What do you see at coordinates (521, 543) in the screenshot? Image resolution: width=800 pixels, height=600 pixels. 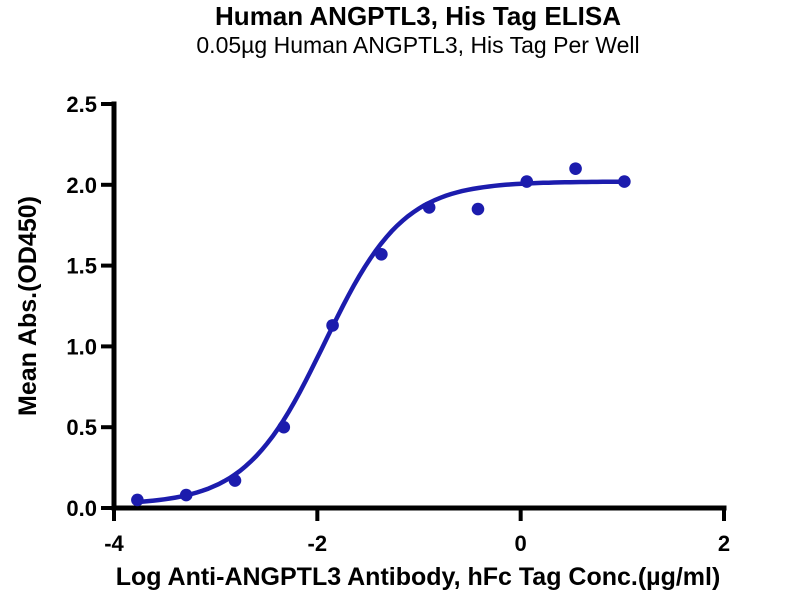 I see `x-tick-label: 0` at bounding box center [521, 543].